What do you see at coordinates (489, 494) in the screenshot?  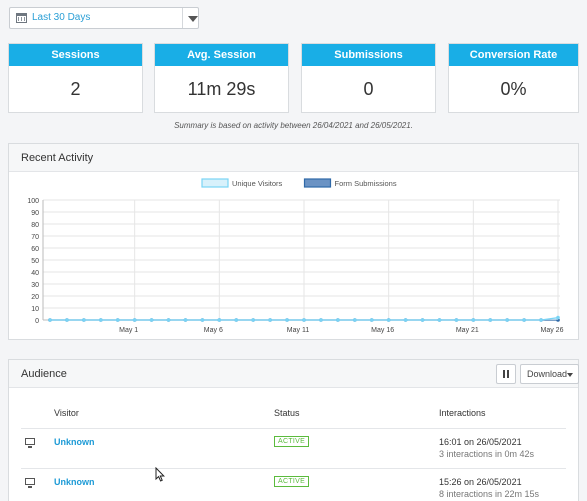 I see `interaction-detail: 8 interactions in 22m 15s` at bounding box center [489, 494].